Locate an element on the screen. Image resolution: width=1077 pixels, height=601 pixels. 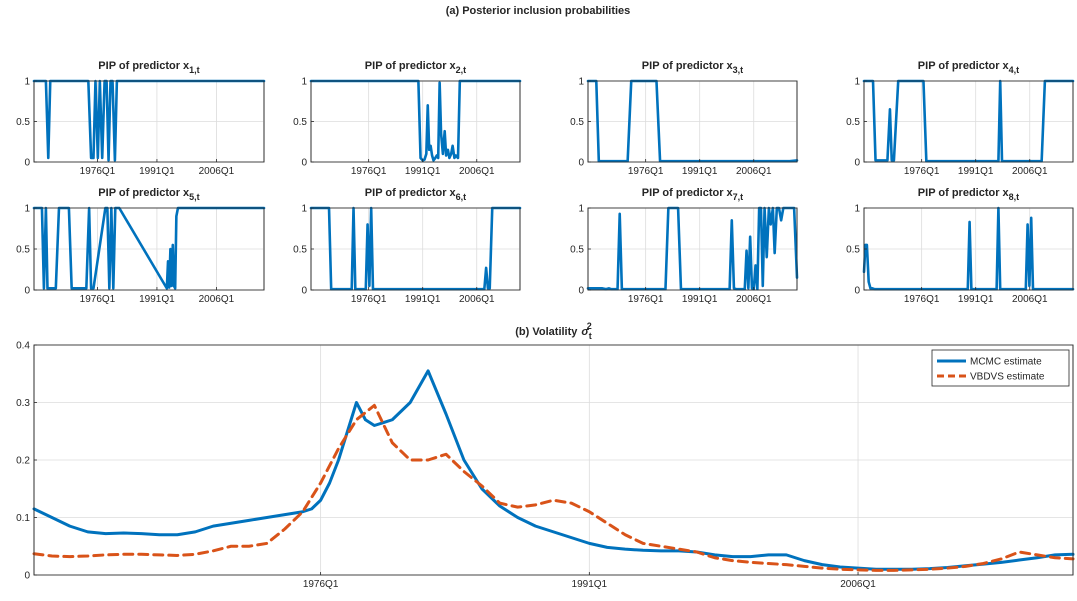
y-tick-label-4: 0.4 is located at coordinates (23, 346).